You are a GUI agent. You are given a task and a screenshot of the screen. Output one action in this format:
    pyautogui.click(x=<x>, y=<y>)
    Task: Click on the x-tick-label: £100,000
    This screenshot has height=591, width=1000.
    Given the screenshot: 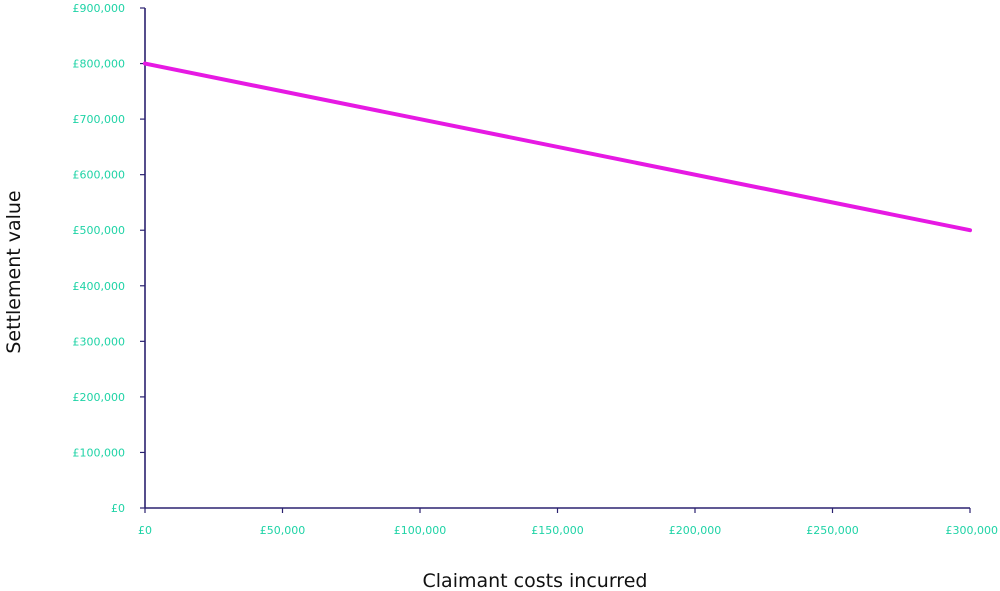 What is the action you would take?
    pyautogui.click(x=420, y=530)
    